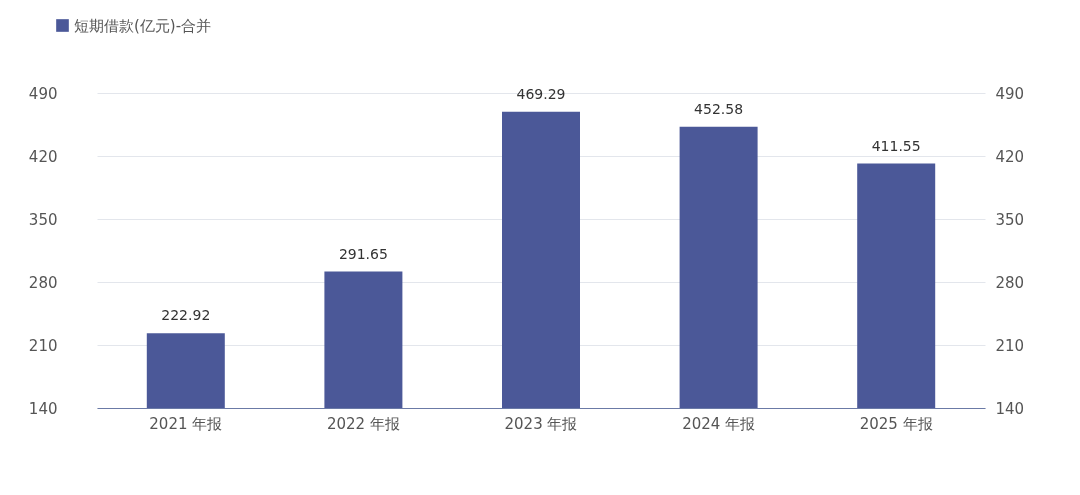  Describe the element at coordinates (43, 93) in the screenshot. I see `y-tick-label: 490` at that location.